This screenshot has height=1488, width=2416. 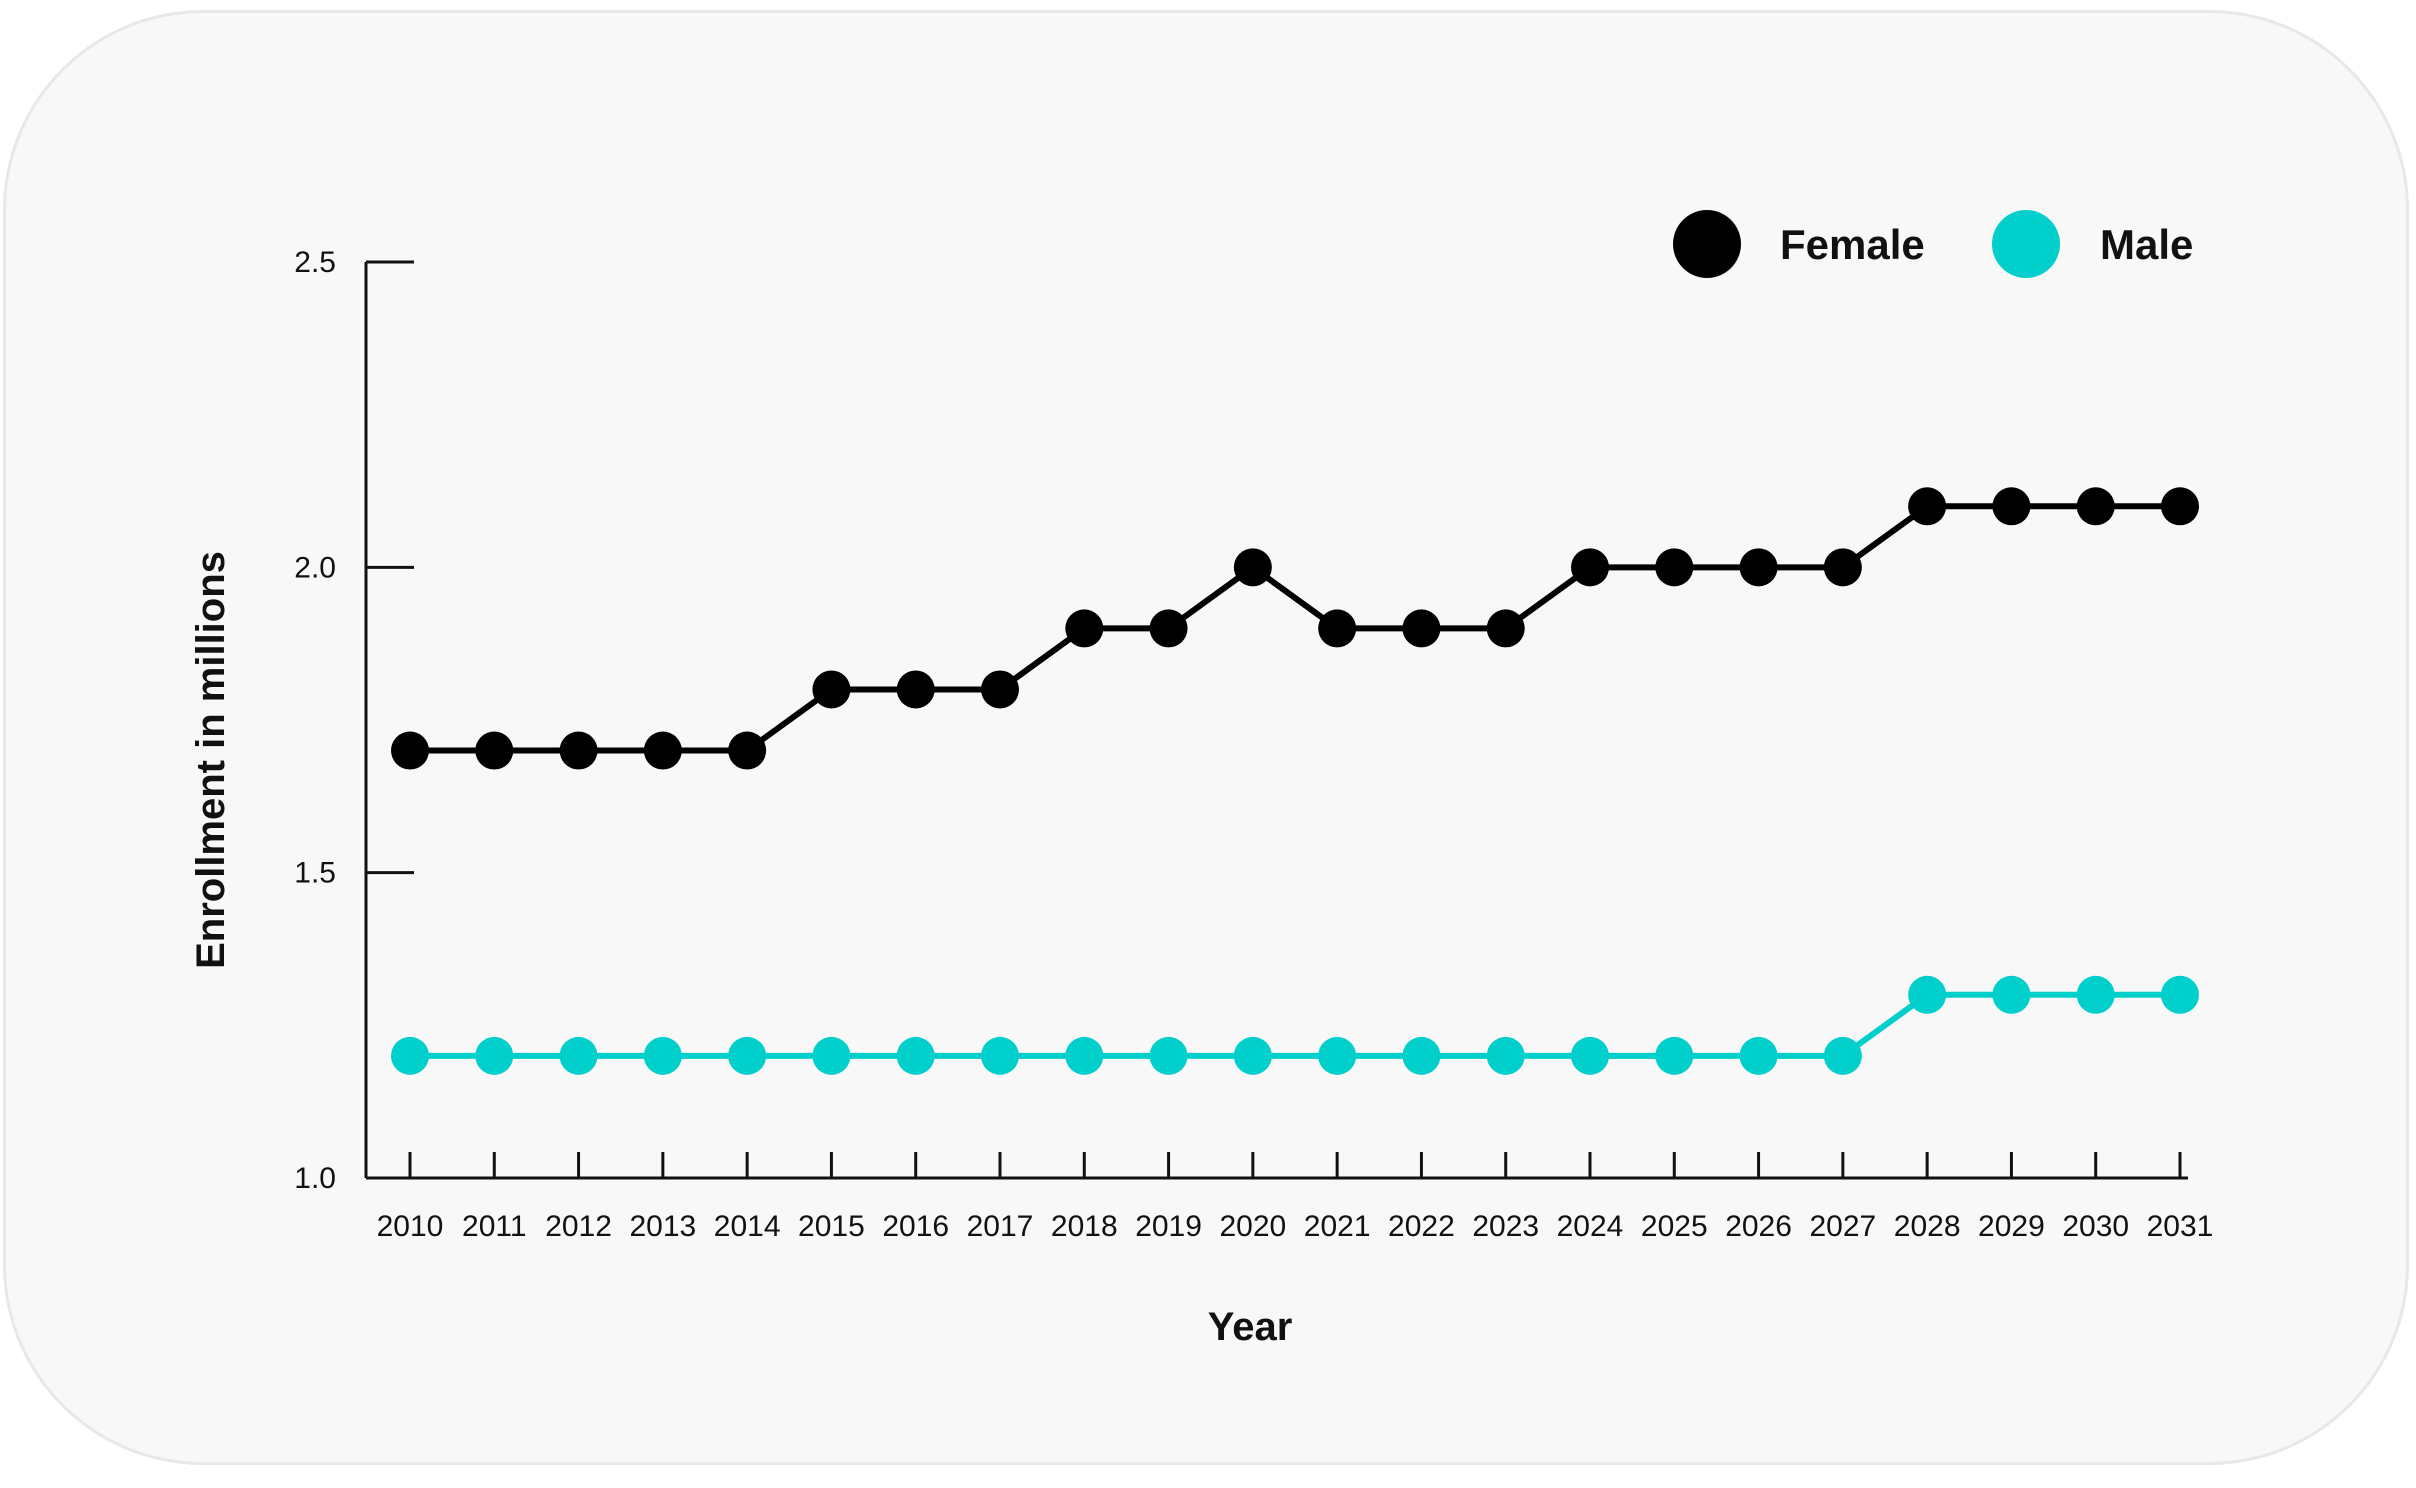 What do you see at coordinates (1421, 1226) in the screenshot?
I see `x-tick-label: 2022` at bounding box center [1421, 1226].